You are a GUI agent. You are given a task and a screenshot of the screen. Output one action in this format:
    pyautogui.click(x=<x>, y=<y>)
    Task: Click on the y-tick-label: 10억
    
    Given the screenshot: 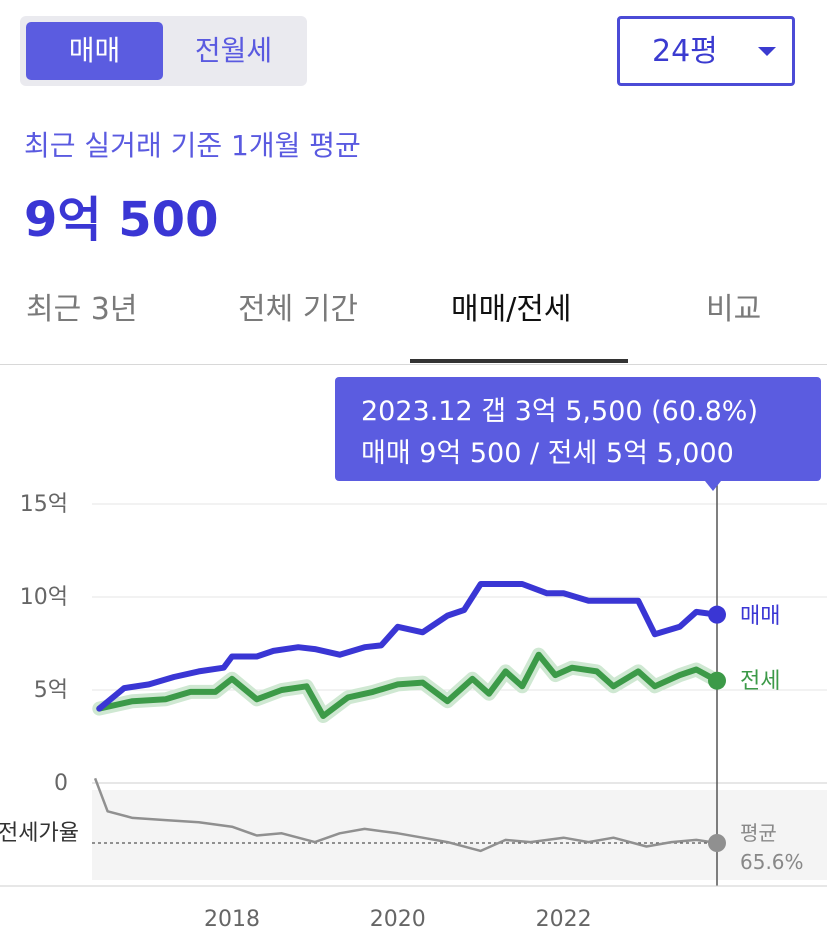 What is the action you would take?
    pyautogui.click(x=44, y=597)
    